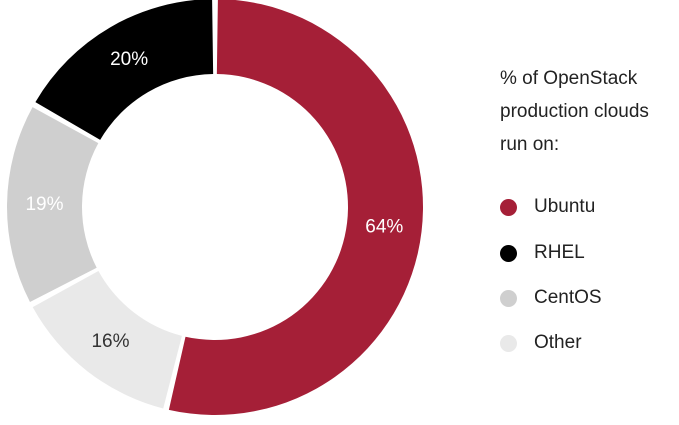 The image size is (679, 425). I want to click on legend-item-centos: CentOS, so click(551, 298).